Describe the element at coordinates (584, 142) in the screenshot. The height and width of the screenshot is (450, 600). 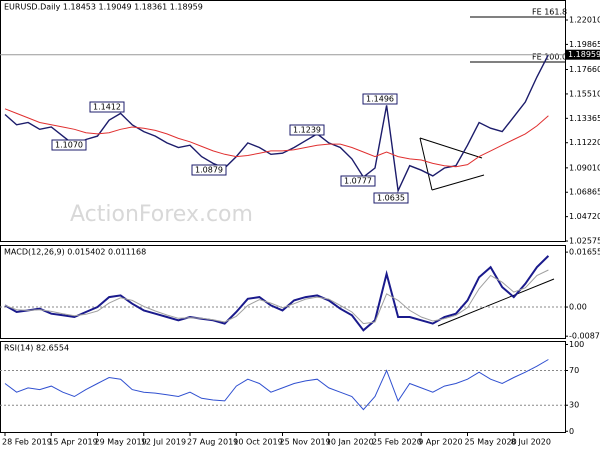
I see `y-tick-label: 1.11220` at that location.